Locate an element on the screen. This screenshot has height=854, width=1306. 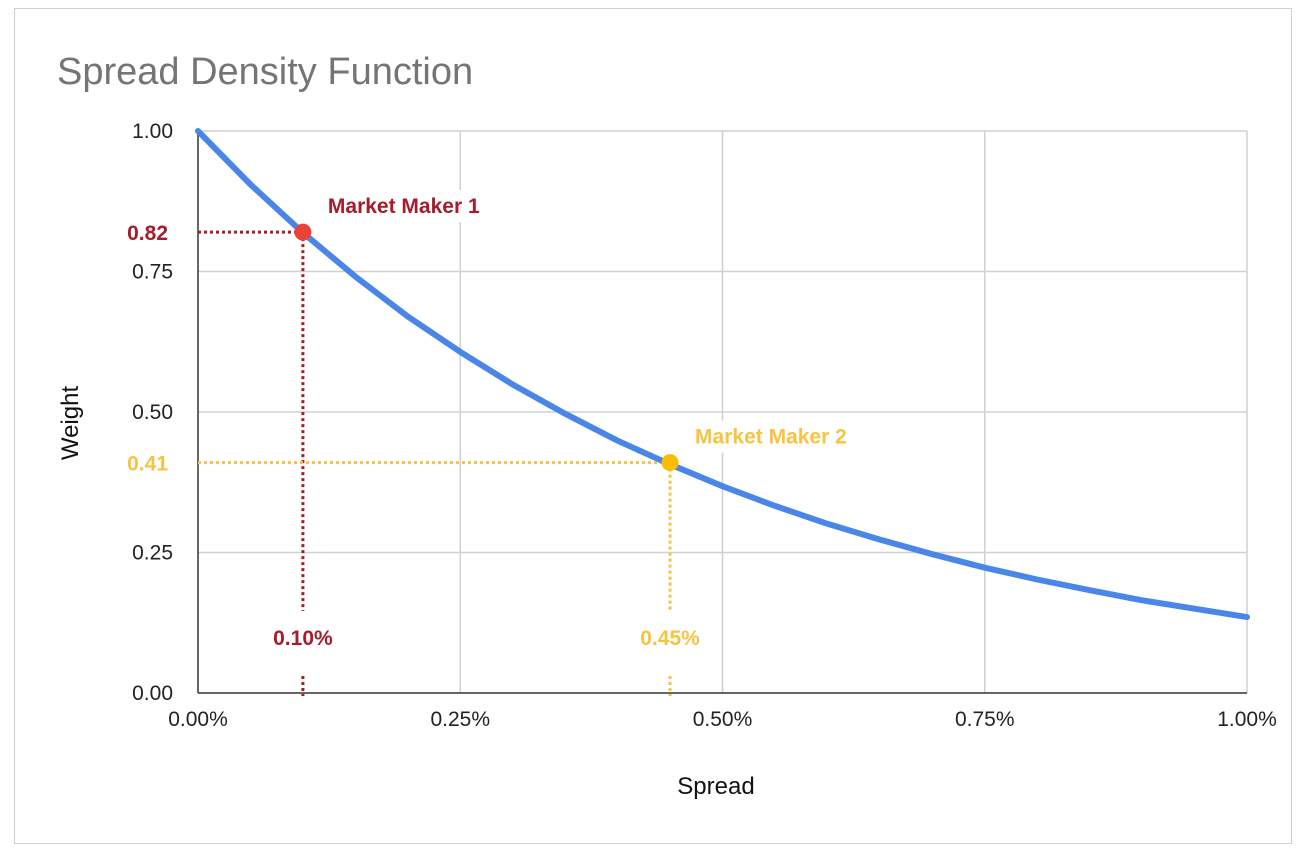
annotation-y-value: 0.41 is located at coordinates (147, 464).